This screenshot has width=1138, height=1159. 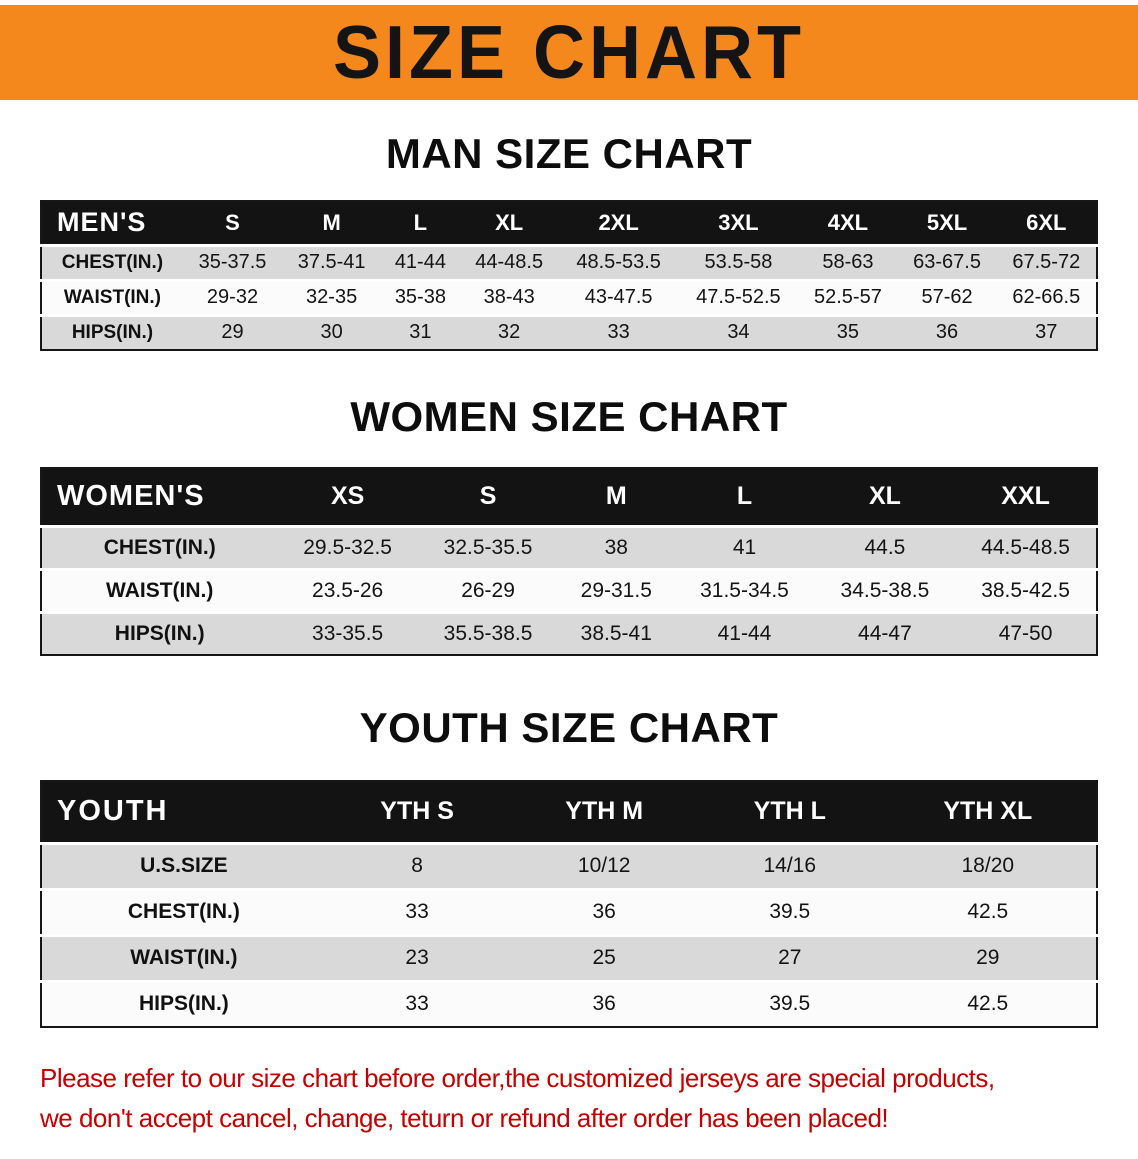 What do you see at coordinates (569, 912) in the screenshot?
I see `youth-row-chest-in: CHEST(IN.) 33 36 39.5 42.5` at bounding box center [569, 912].